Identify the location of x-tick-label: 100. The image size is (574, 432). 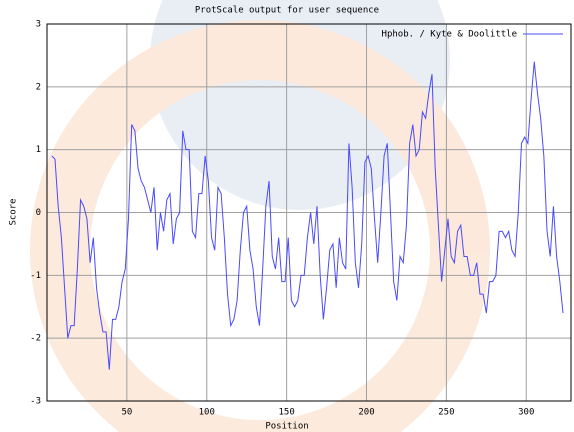
(207, 413).